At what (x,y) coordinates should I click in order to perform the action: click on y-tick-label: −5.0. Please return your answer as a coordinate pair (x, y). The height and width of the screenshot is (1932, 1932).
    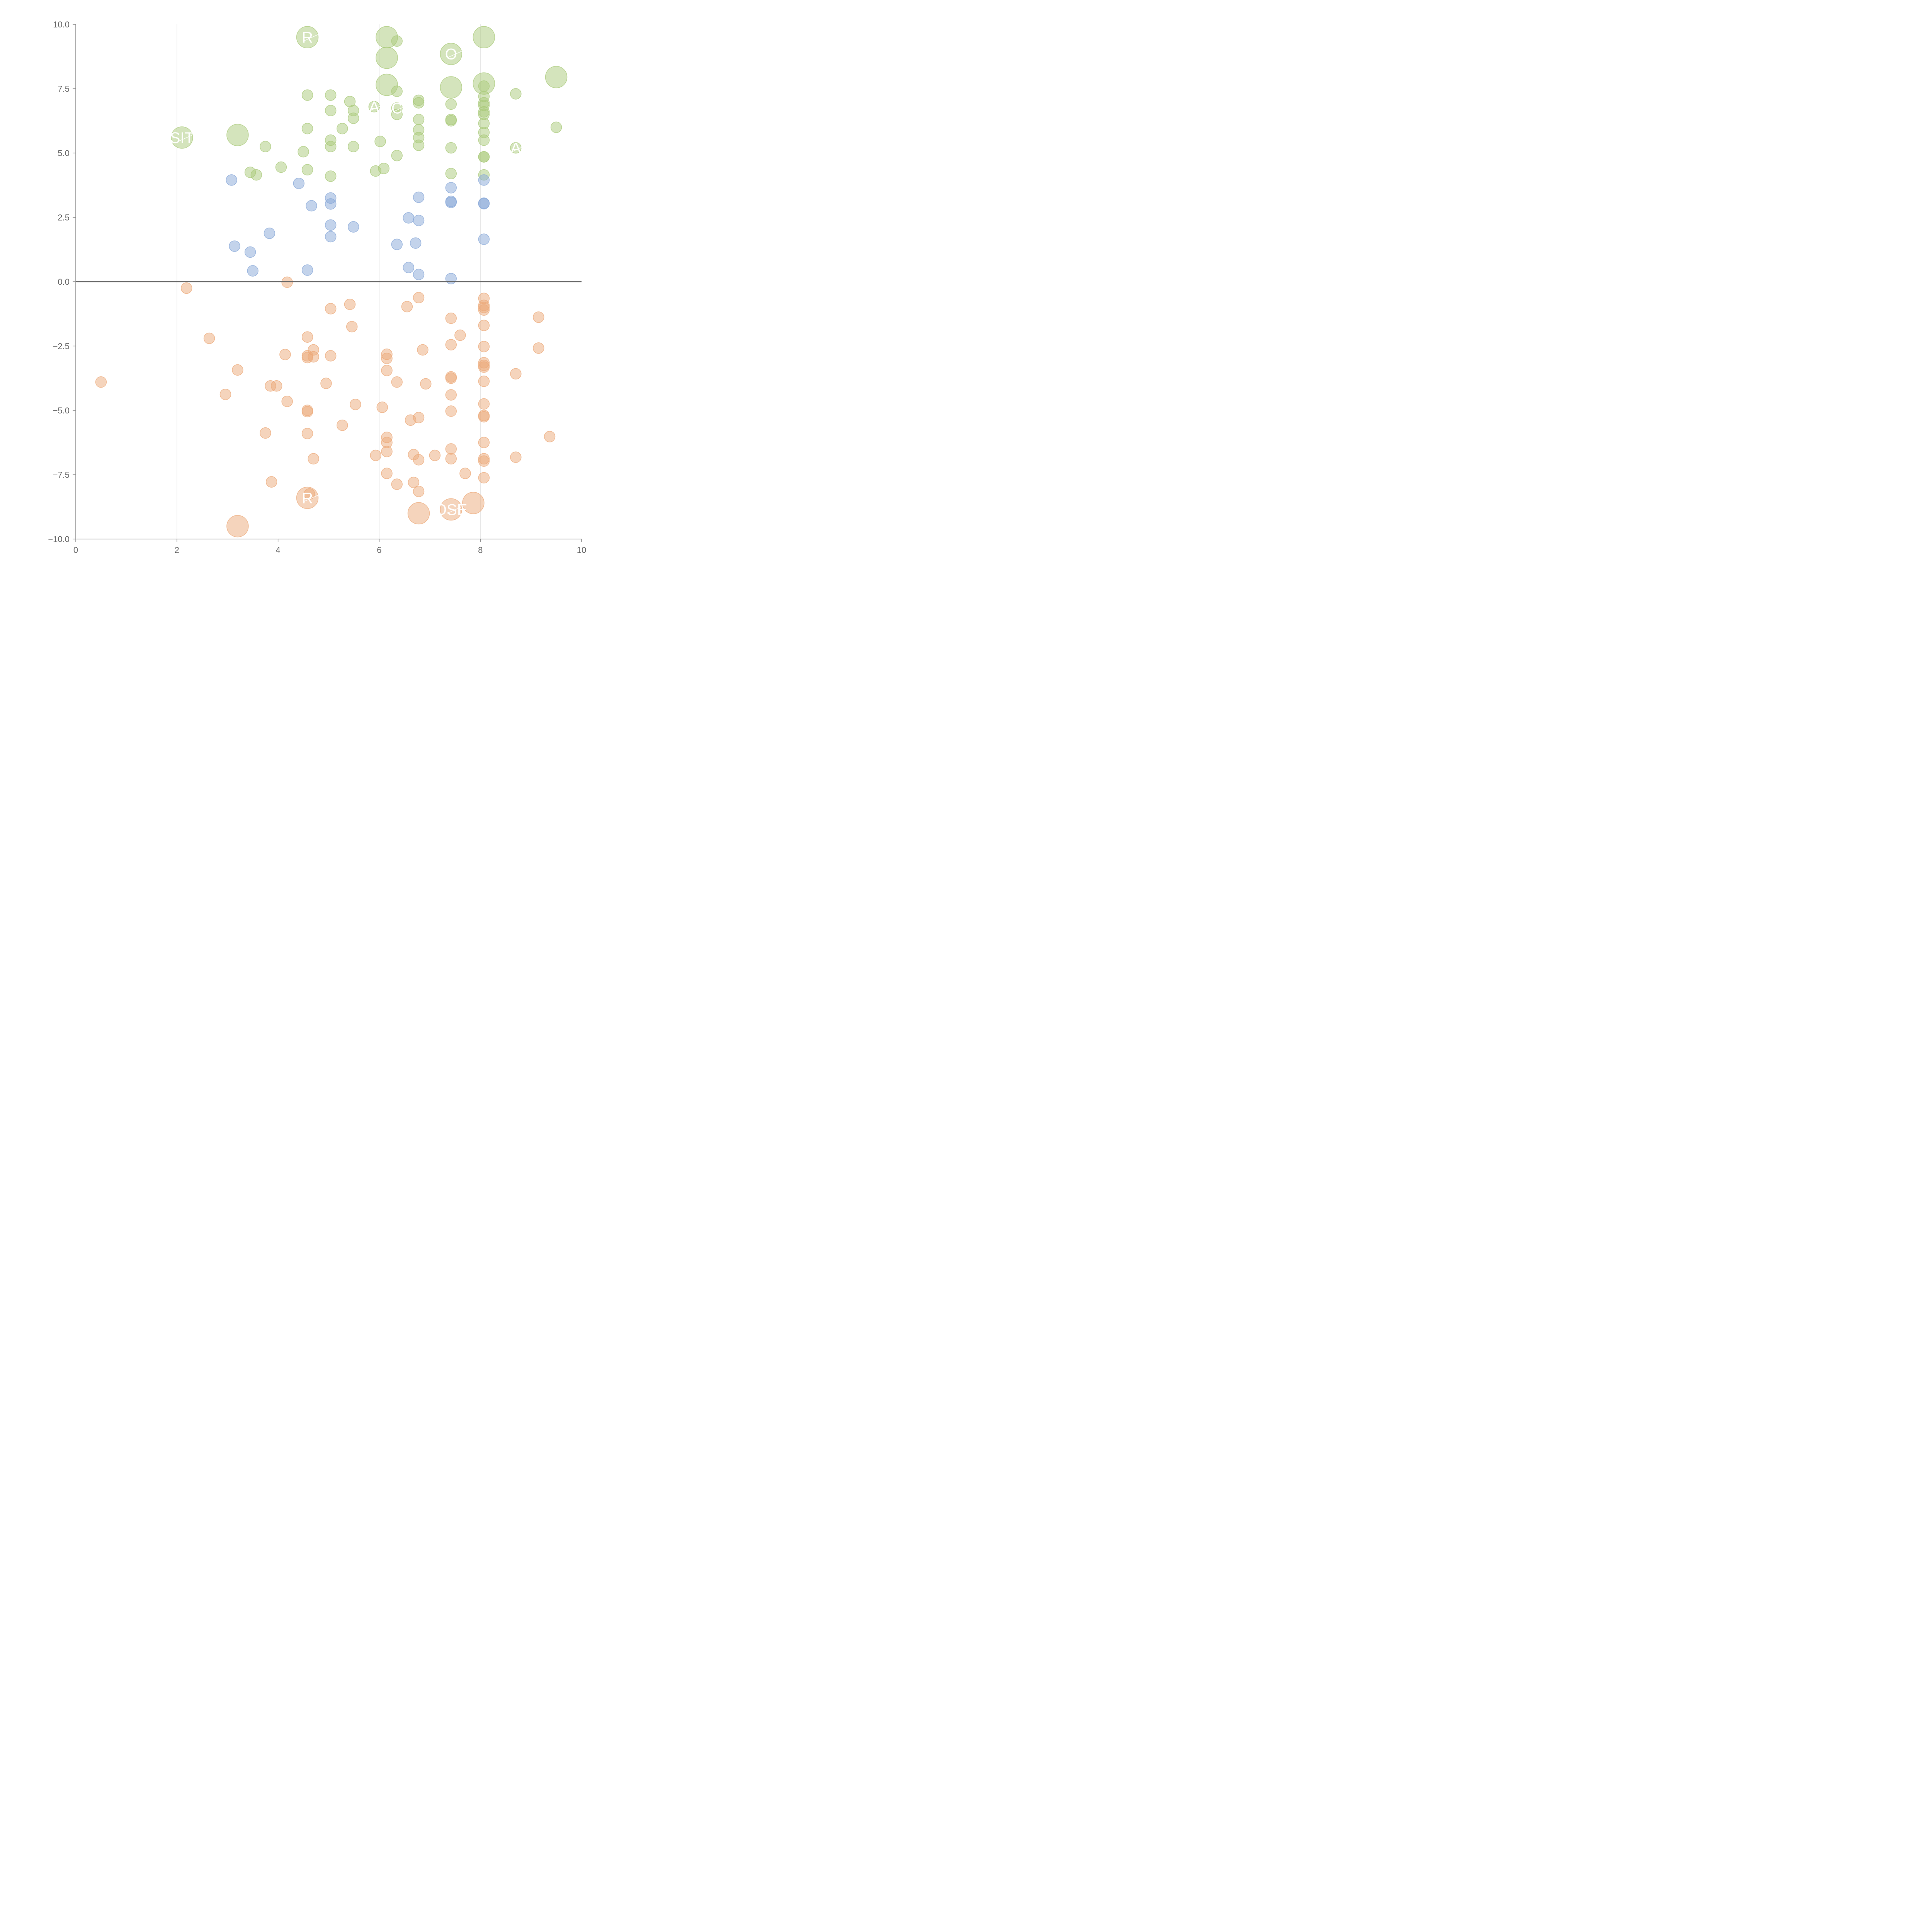
    Looking at the image, I should click on (62, 411).